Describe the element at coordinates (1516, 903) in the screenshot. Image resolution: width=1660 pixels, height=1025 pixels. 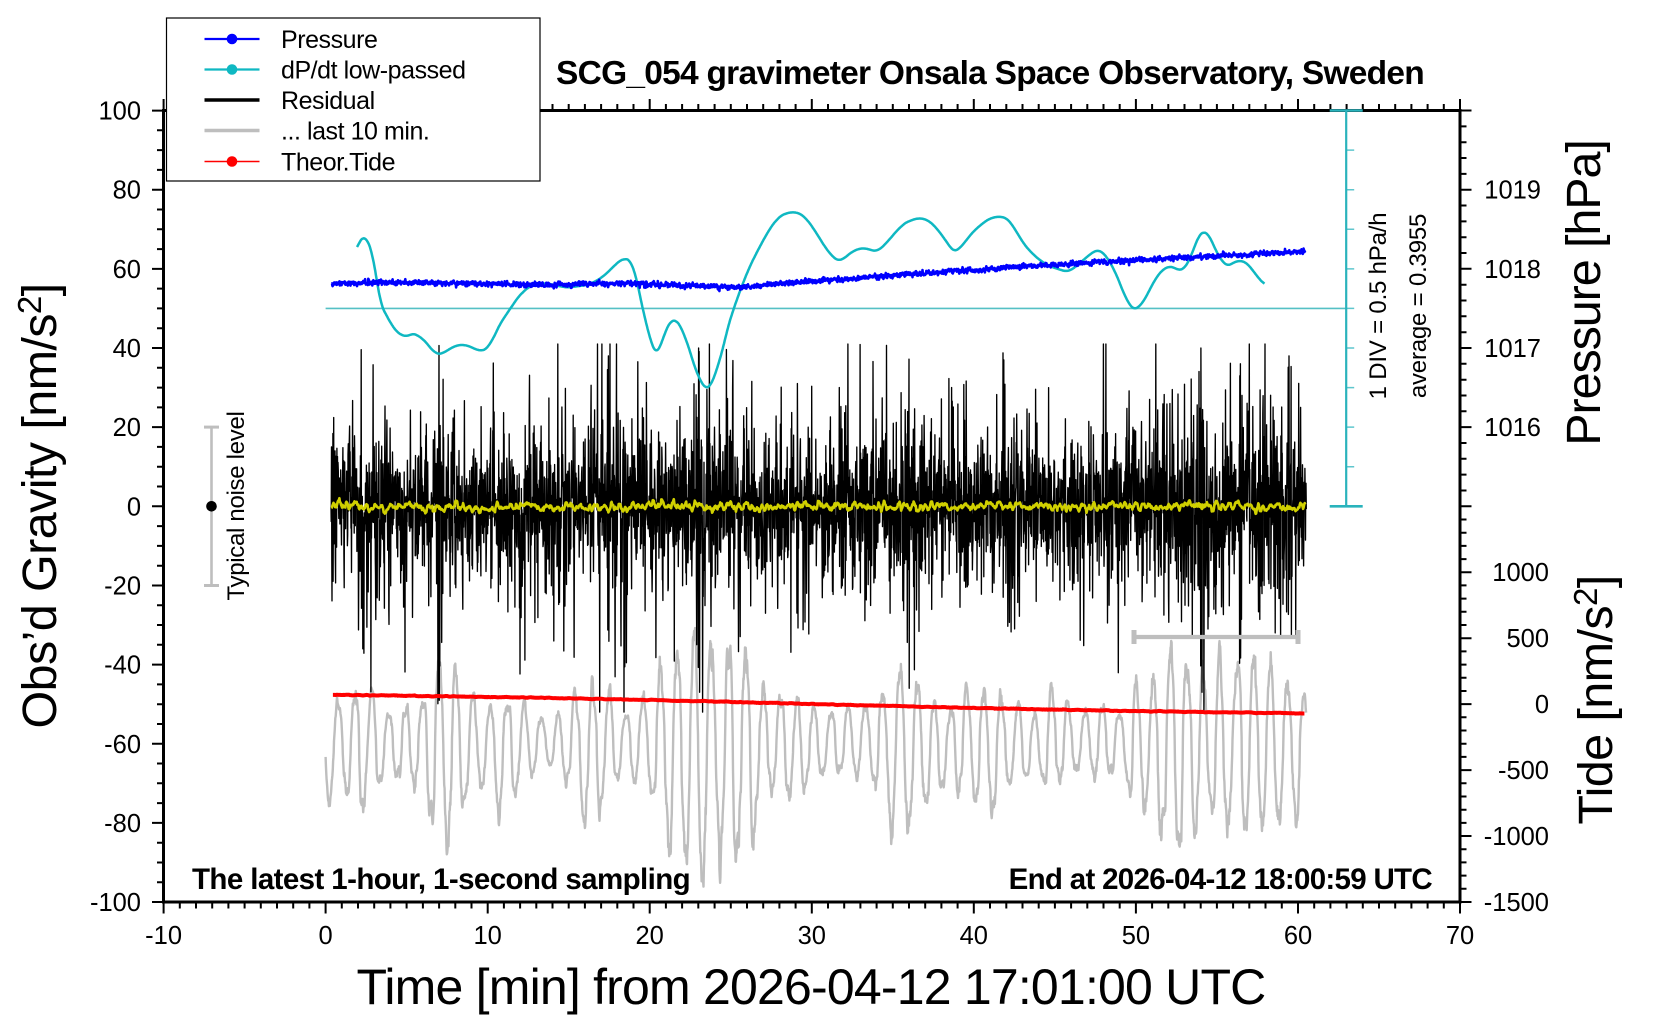
I see `svg-text: -1500` at that location.